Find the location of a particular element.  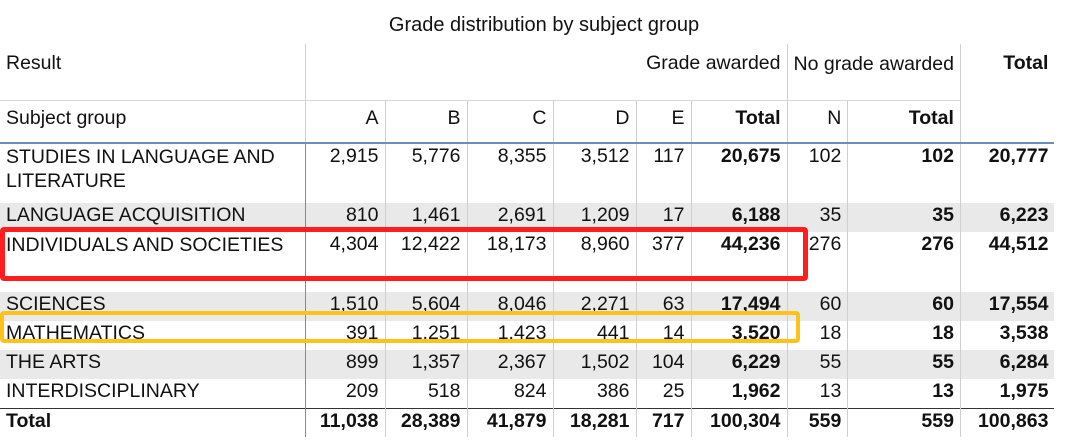

col-header-grade-total: Total is located at coordinates (739, 122).